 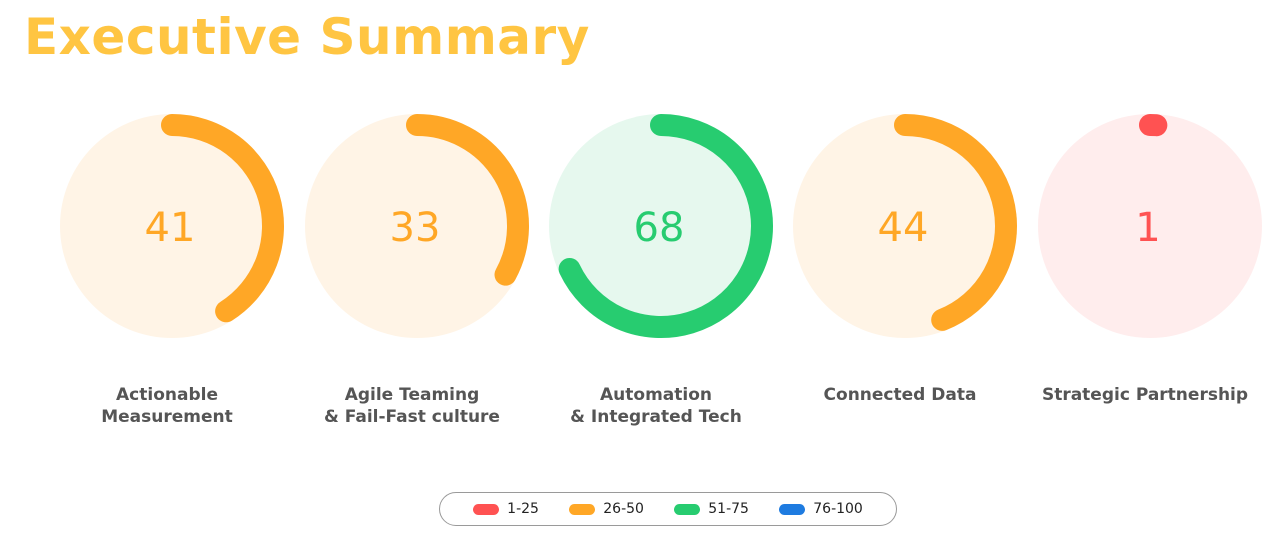 I want to click on gauge-label-line2: & Fail-Fast culture, so click(x=412, y=417).